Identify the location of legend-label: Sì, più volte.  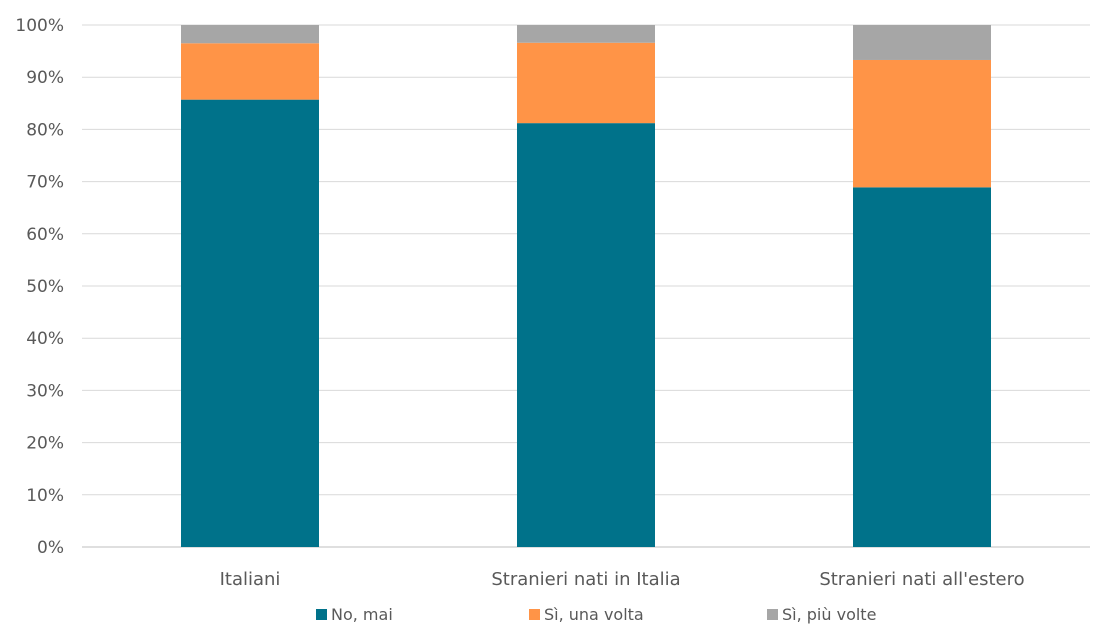
(829, 614).